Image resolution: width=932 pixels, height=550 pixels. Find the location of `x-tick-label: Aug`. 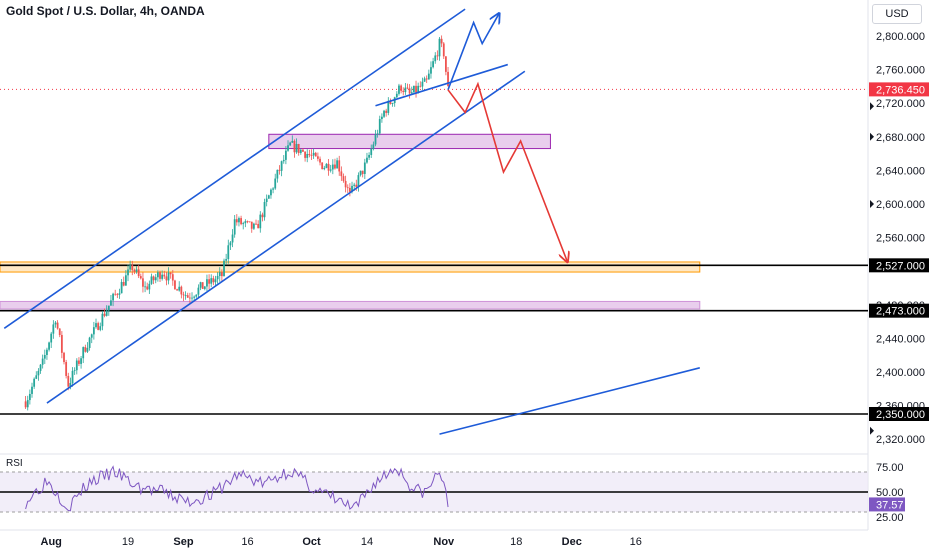

x-tick-label: Aug is located at coordinates (51, 542).